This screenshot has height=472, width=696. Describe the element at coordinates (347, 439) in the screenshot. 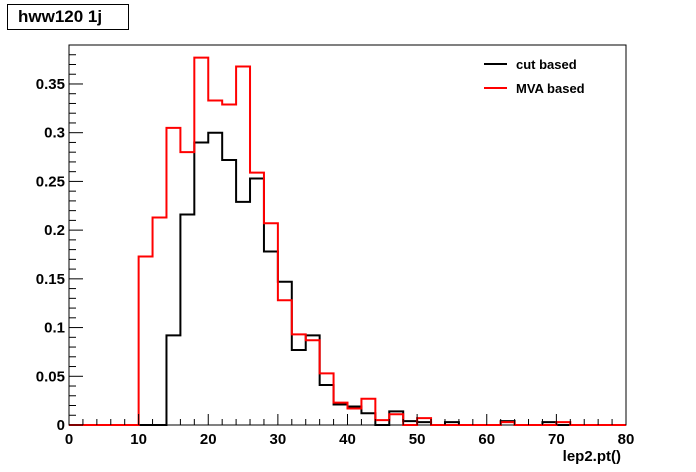

I see `x-tick-label: 40` at that location.